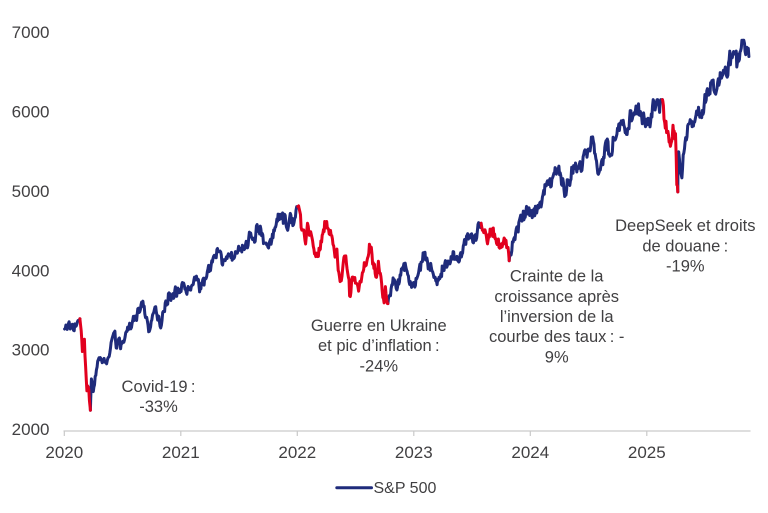  Describe the element at coordinates (31, 191) in the screenshot. I see `svg-text: 5000` at that location.